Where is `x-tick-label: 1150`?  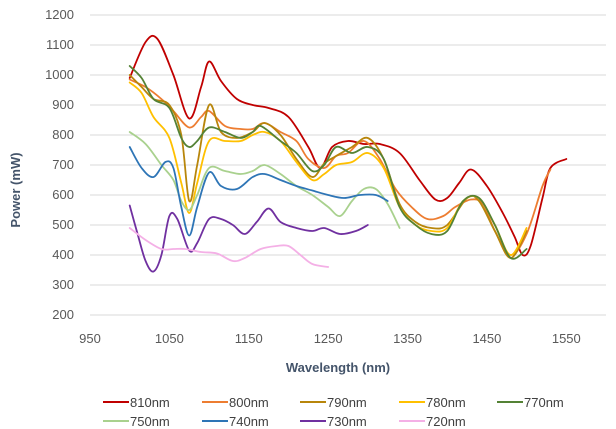 x-tick-label: 1150 is located at coordinates (249, 338).